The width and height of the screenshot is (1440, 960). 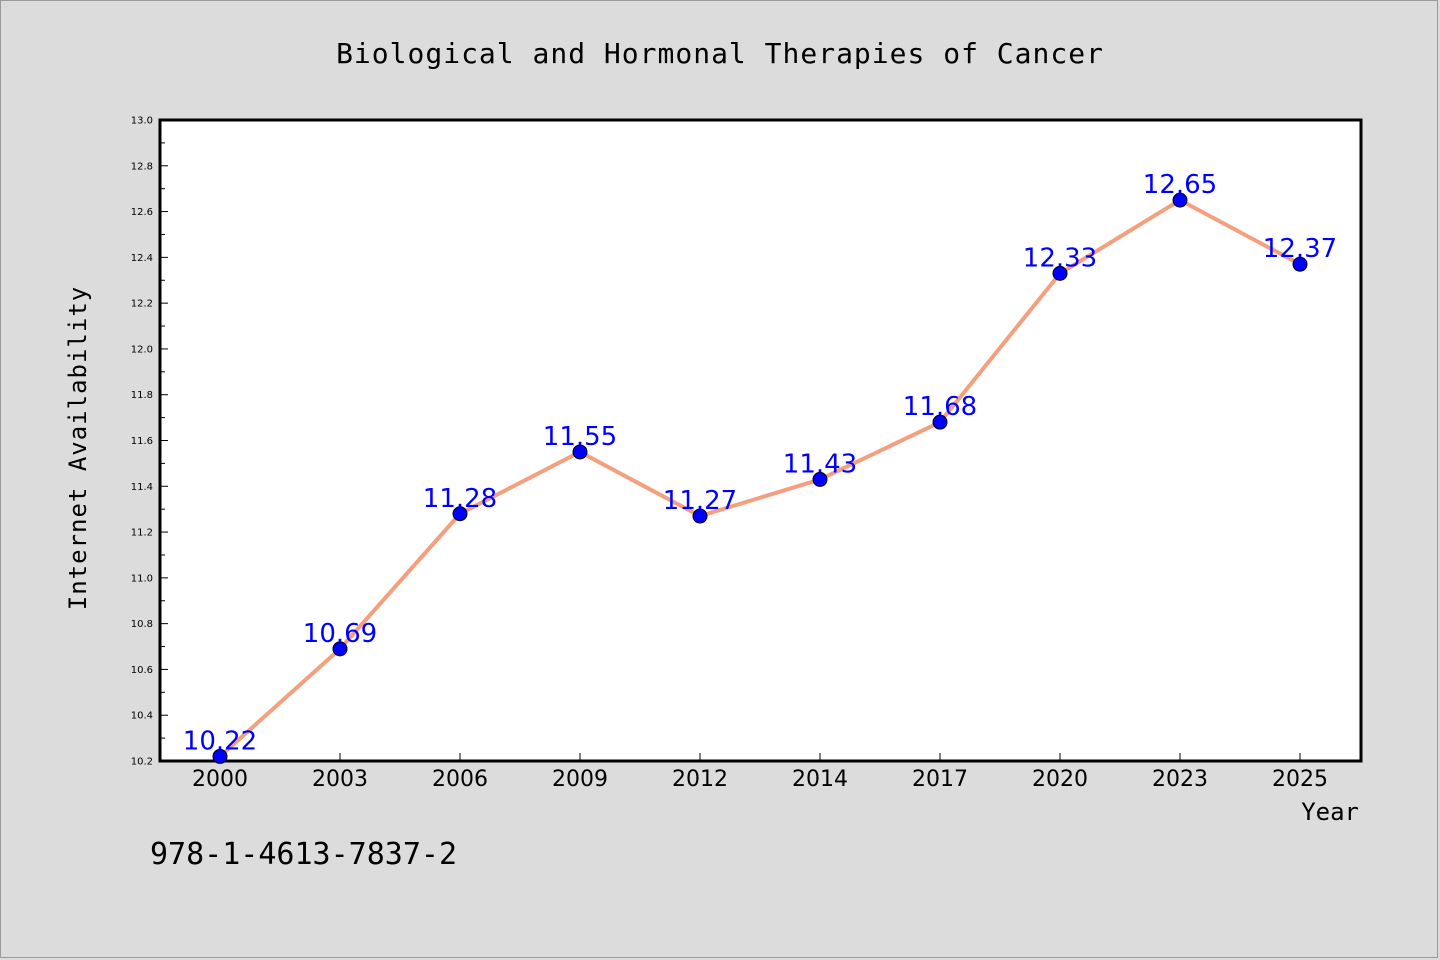 I want to click on y-tick-label: 11.0, so click(x=142, y=578).